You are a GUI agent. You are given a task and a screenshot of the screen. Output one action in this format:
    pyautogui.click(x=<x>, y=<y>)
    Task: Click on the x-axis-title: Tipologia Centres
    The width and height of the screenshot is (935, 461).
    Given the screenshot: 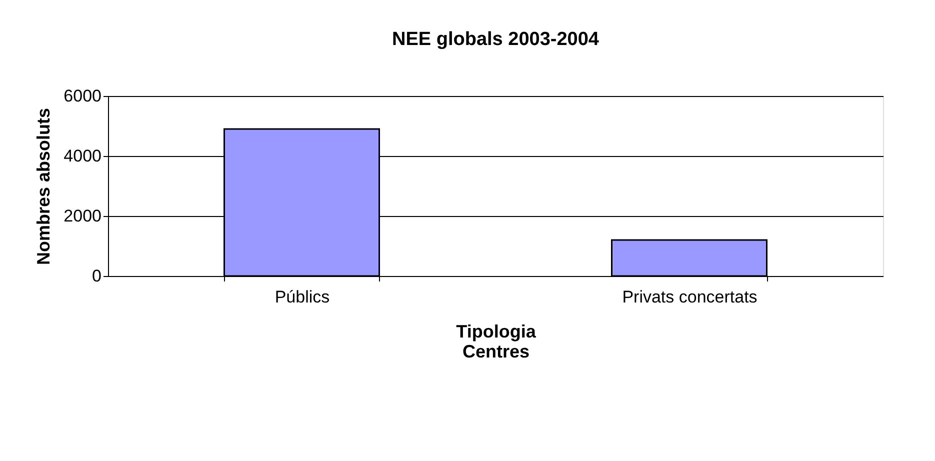 What is the action you would take?
    pyautogui.click(x=496, y=342)
    